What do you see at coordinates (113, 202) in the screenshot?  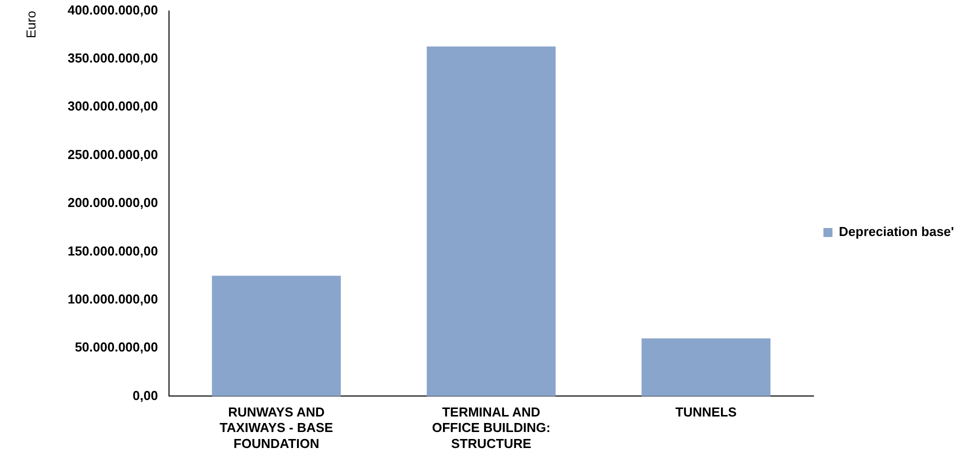 I see `y-tick-label: 200.000.000,00` at bounding box center [113, 202].